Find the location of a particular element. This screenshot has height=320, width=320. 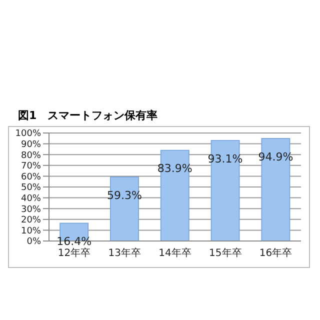

x-tick-label: 14年卒 is located at coordinates (175, 253).